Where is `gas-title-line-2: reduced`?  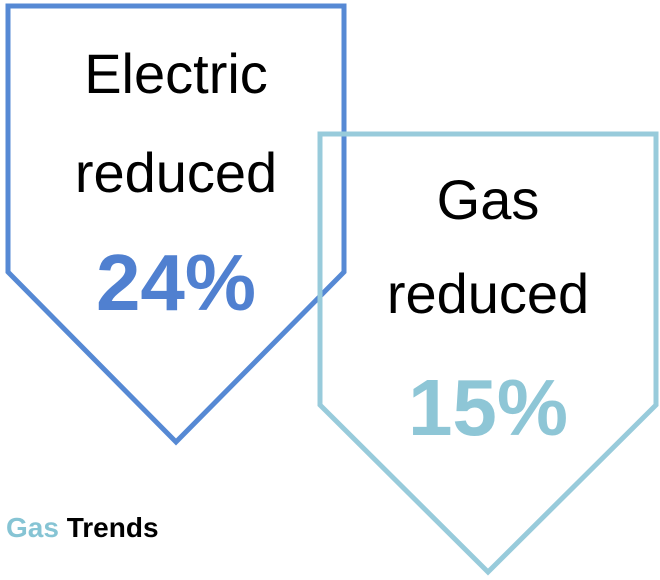 gas-title-line-2: reduced is located at coordinates (488, 293).